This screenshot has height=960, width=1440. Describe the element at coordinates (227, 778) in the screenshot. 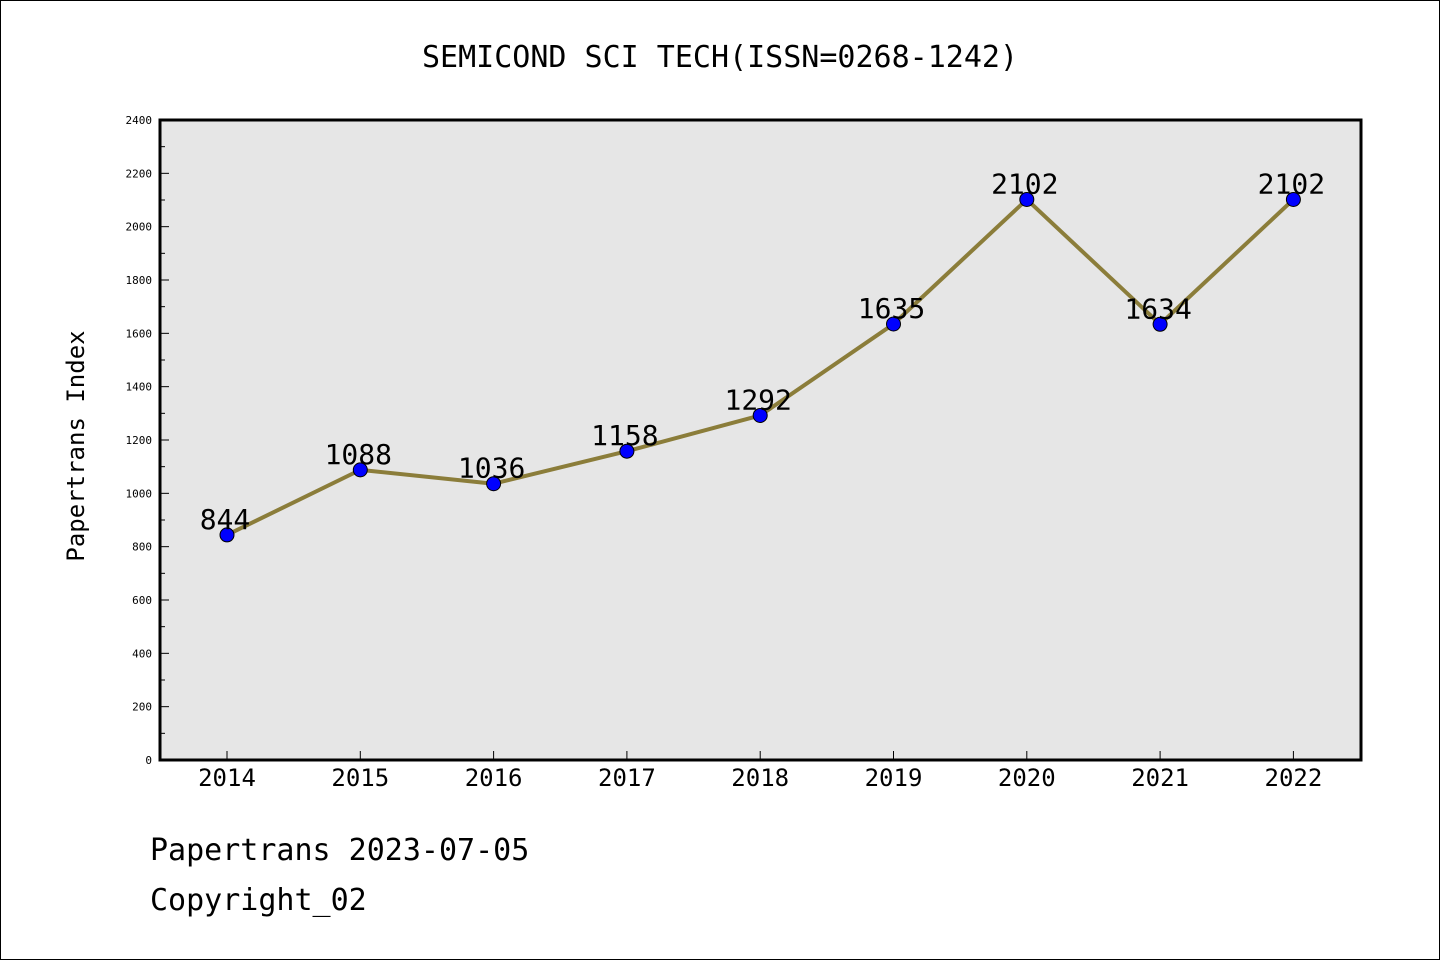

I see `x-tick-label: 2014` at that location.